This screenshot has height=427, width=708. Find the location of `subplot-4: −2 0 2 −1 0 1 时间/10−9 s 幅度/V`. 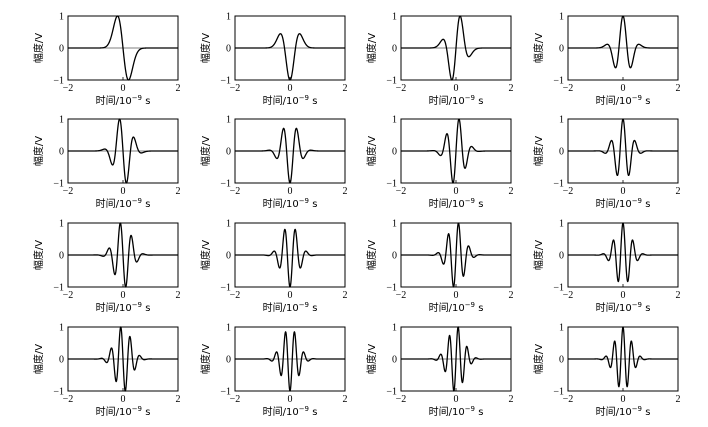

subplot-4: −2 0 2 −1 0 1 时间/10−9 s 幅度/V is located at coordinates (606, 60).